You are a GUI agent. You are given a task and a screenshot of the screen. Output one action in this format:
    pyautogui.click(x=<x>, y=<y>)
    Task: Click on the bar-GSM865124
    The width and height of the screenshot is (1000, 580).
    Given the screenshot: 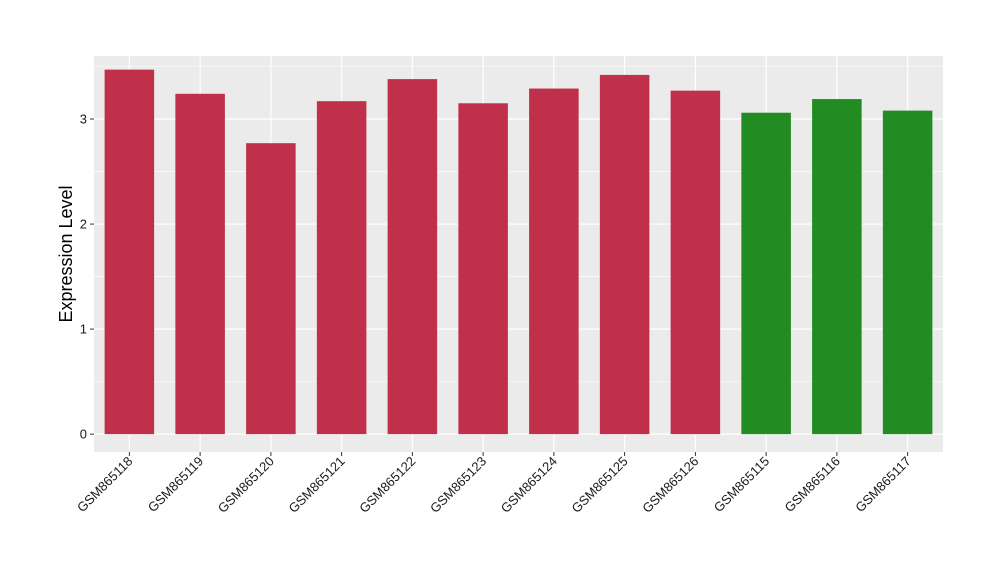 What is the action you would take?
    pyautogui.click(x=554, y=261)
    